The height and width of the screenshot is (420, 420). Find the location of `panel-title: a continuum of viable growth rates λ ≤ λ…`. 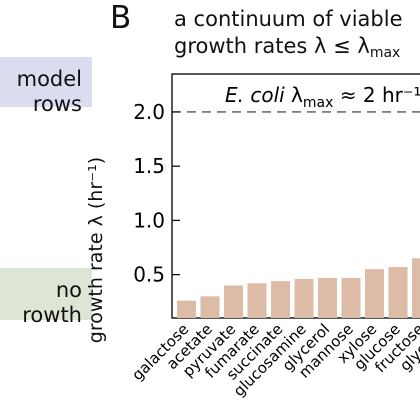

panel-title: a continuum of viable growth rates λ ≤ λ… is located at coordinates (288, 33).